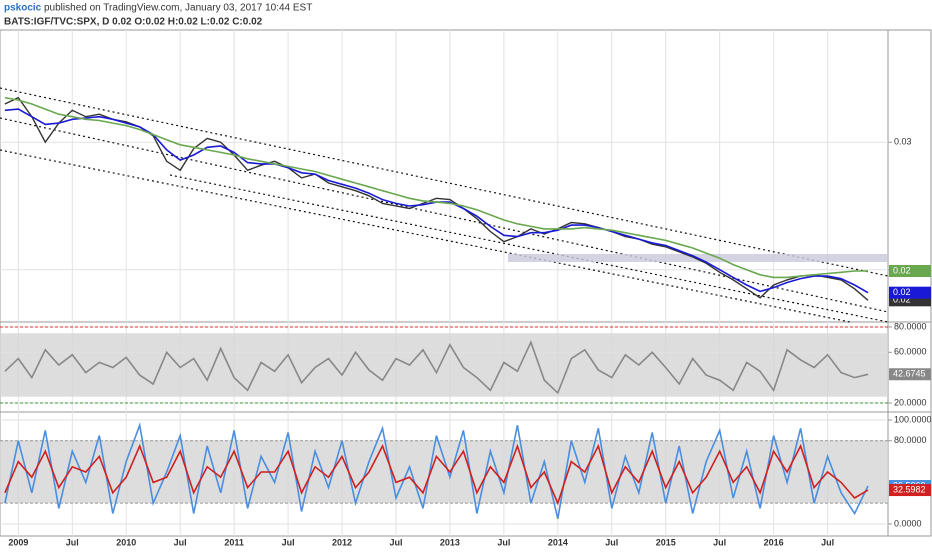 The height and width of the screenshot is (555, 932). Describe the element at coordinates (774, 542) in the screenshot. I see `x-tick-label: 2016` at that location.